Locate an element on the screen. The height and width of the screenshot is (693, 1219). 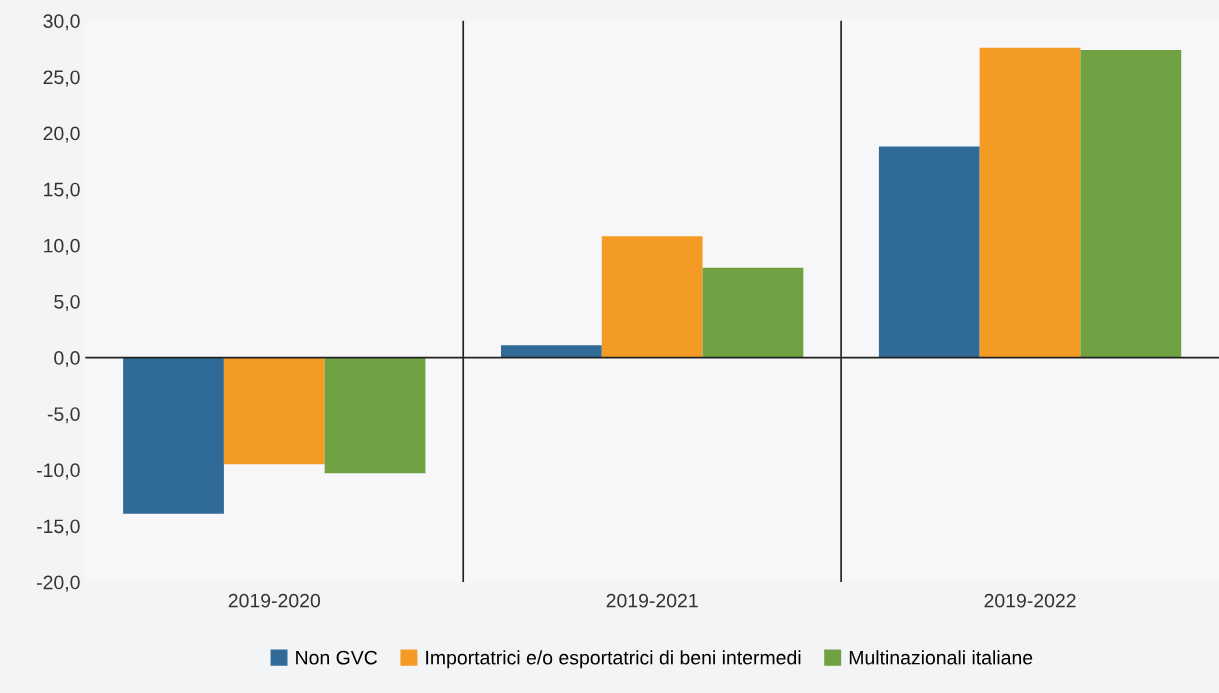
legend-label: Importatrici e/o esportatrici di beni intermedi is located at coordinates (613, 659).